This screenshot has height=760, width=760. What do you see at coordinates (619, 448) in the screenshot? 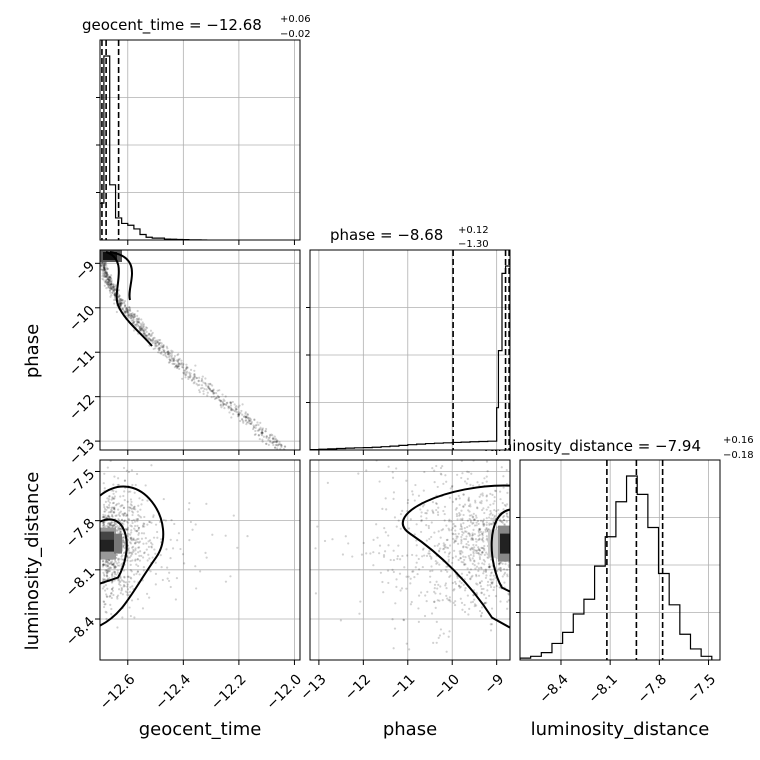
I see `title-luminosity-distance: luminosity_distance = −7.94 +0.16 −0.18` at bounding box center [619, 448].